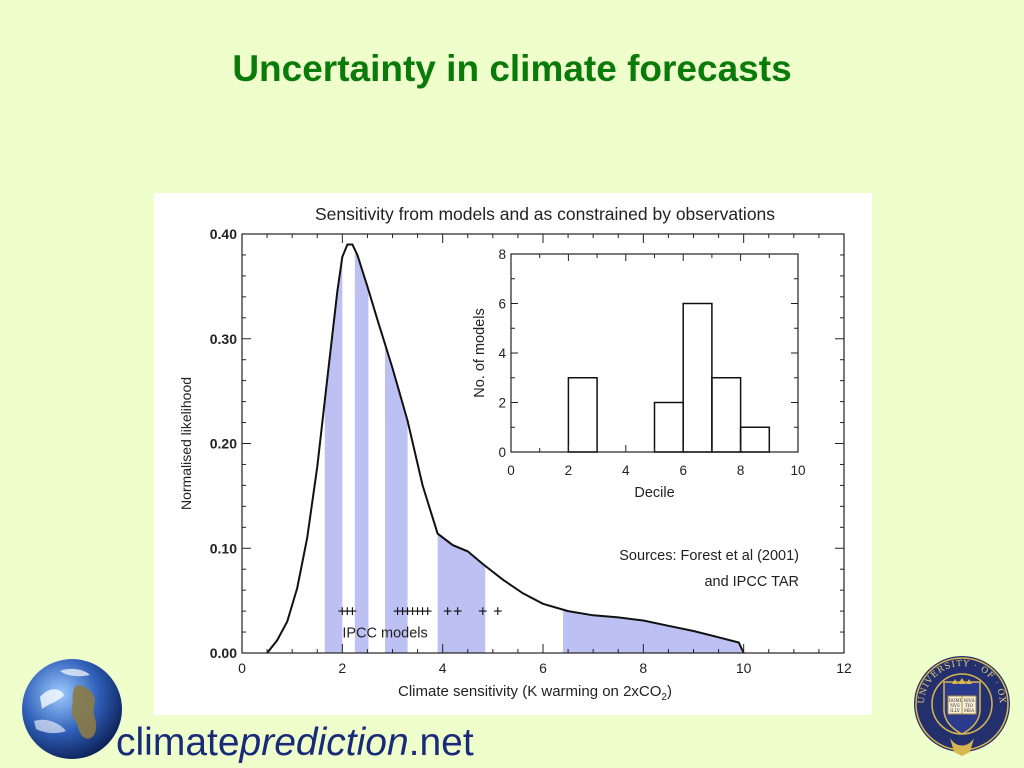 This screenshot has width=1024, height=768. I want to click on inset-x-tick-label: 4, so click(626, 470).